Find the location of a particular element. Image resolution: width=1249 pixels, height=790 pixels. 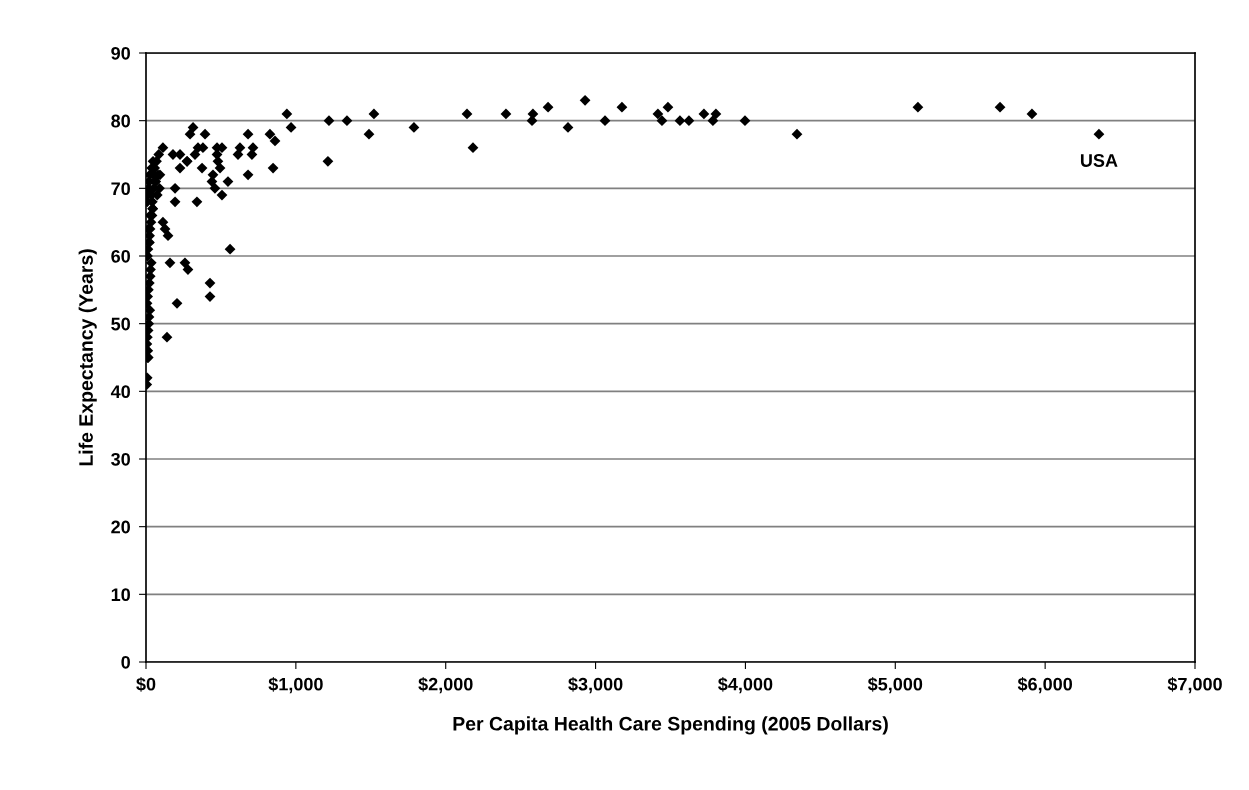

y-tick-label: 20 is located at coordinates (120, 527).